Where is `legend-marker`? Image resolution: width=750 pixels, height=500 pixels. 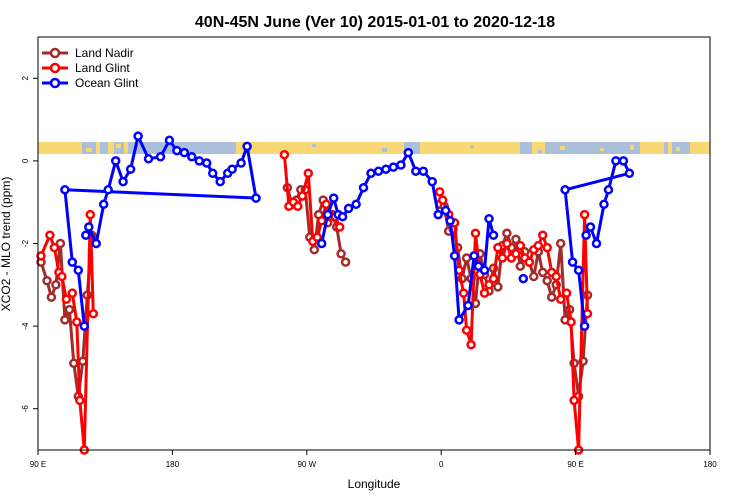
legend-marker is located at coordinates (55, 53).